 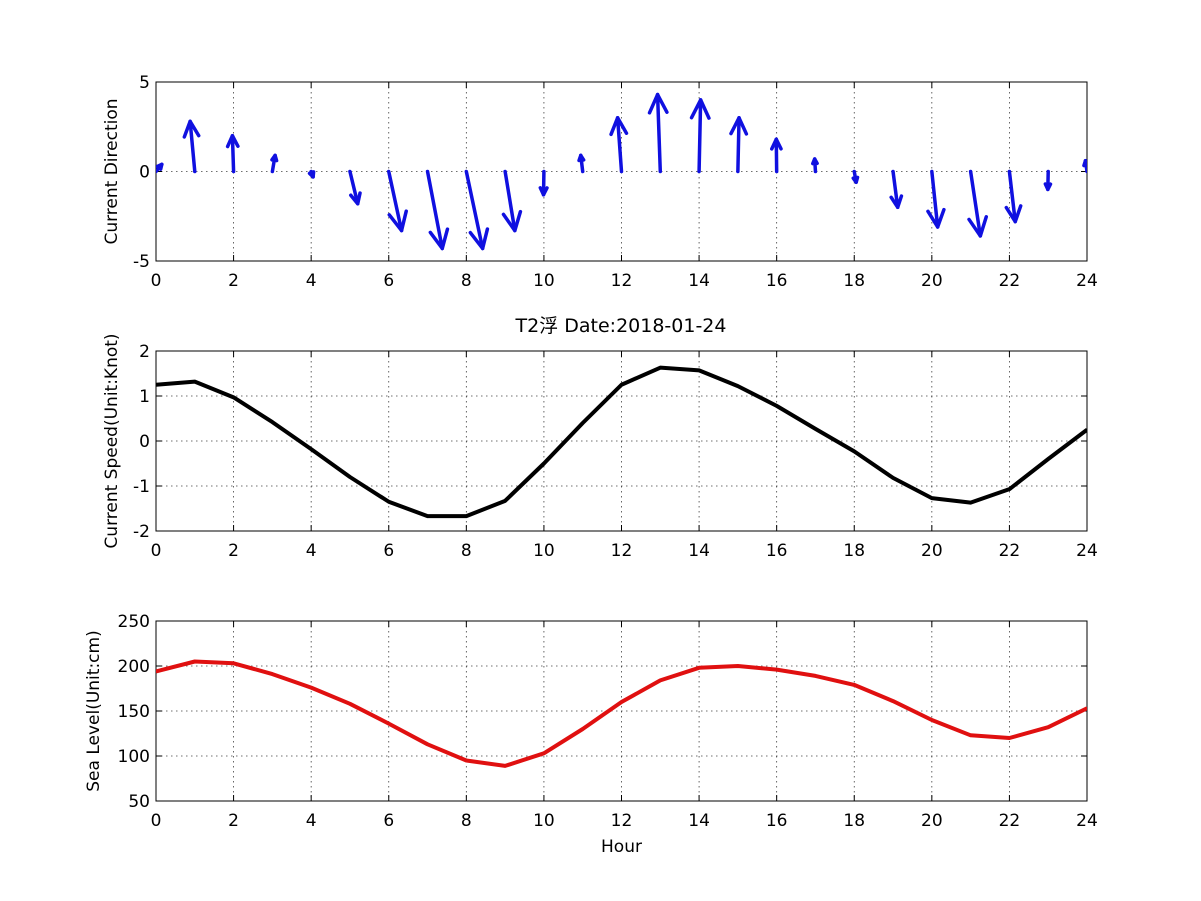 What do you see at coordinates (141, 487) in the screenshot?
I see `y-tick-label: -1` at bounding box center [141, 487].